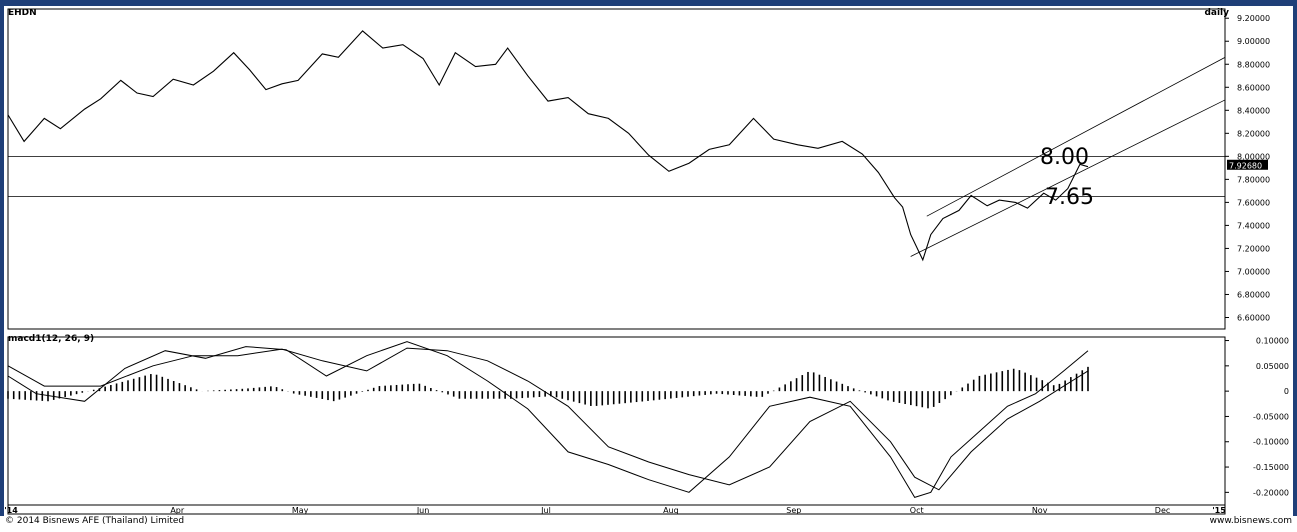 The image size is (1297, 532). Describe the element at coordinates (22, 13) in the screenshot. I see `symbol-label: EHDN` at that location.